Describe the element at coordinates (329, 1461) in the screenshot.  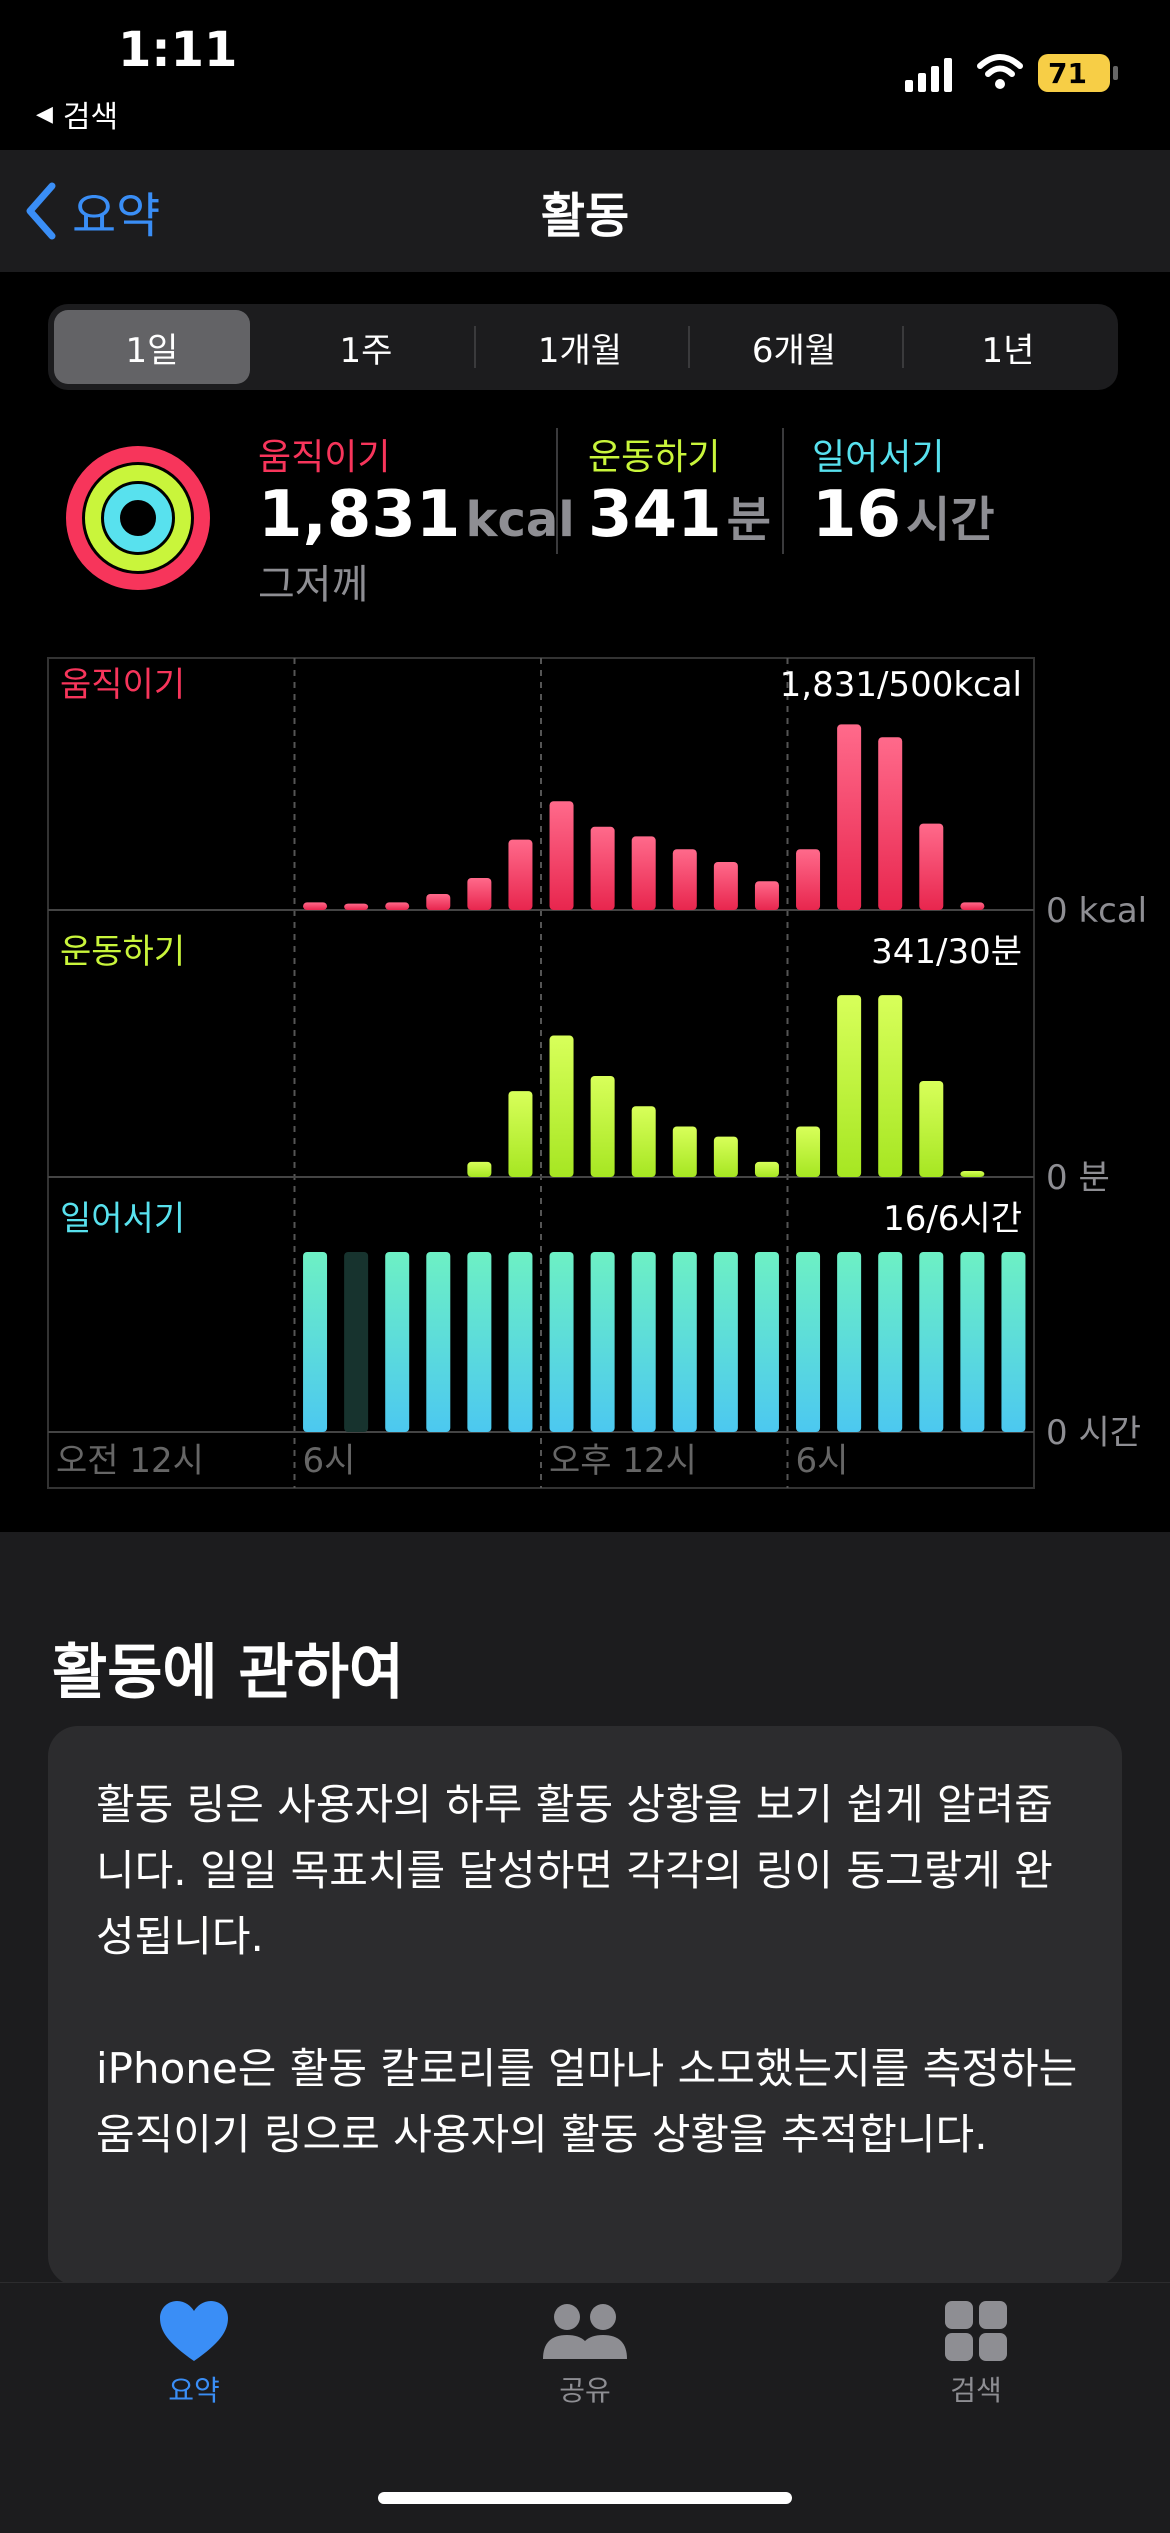
I see `x-tick-1: 6시` at that location.